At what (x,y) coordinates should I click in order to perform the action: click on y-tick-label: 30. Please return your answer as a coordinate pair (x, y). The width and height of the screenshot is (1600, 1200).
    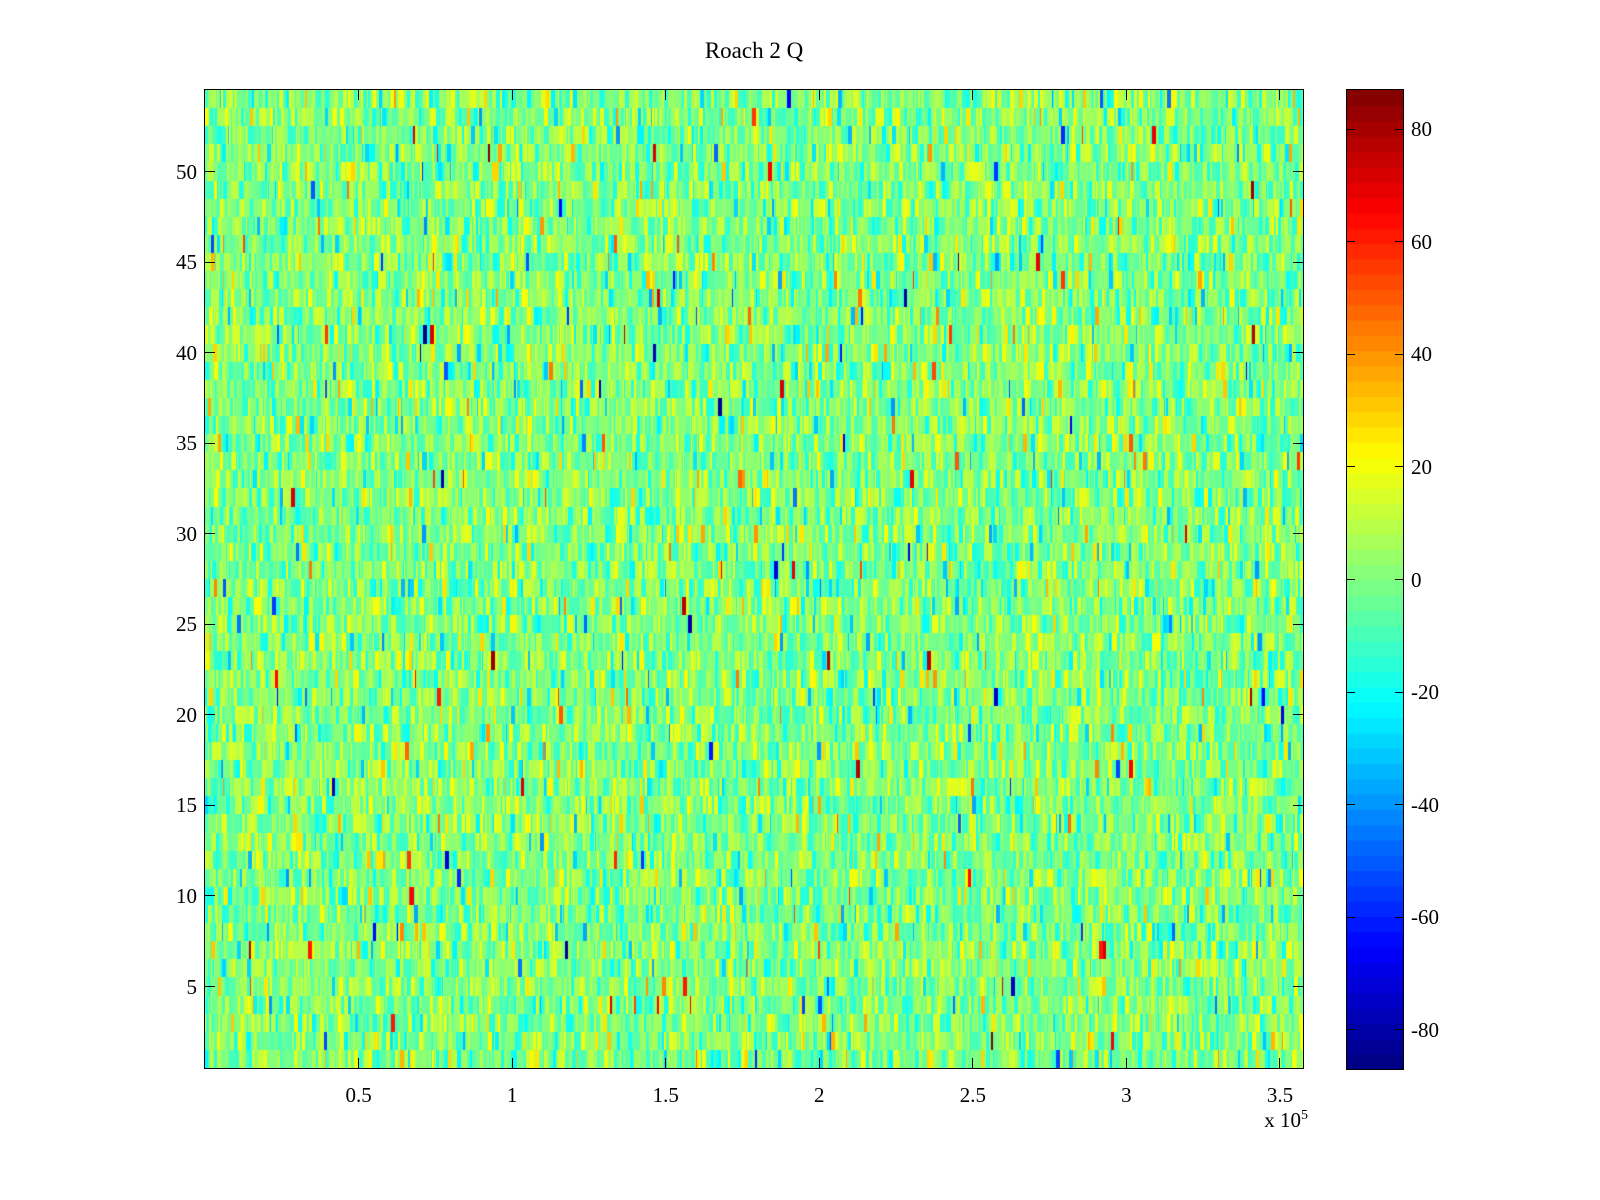
    Looking at the image, I should click on (186, 533).